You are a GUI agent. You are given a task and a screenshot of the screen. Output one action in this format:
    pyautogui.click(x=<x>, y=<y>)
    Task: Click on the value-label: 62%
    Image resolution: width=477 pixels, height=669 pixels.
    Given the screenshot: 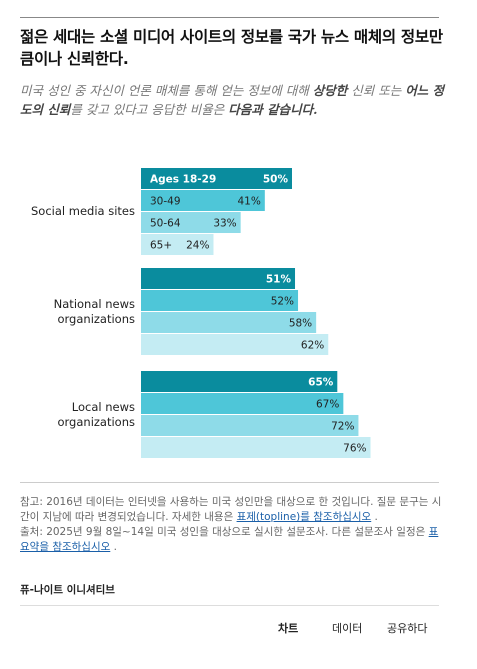 What is the action you would take?
    pyautogui.click(x=312, y=346)
    